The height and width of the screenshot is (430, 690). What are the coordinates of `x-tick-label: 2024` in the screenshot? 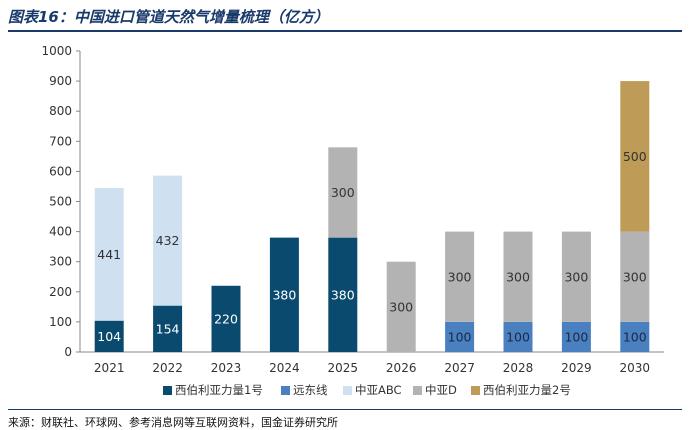 It's located at (284, 368).